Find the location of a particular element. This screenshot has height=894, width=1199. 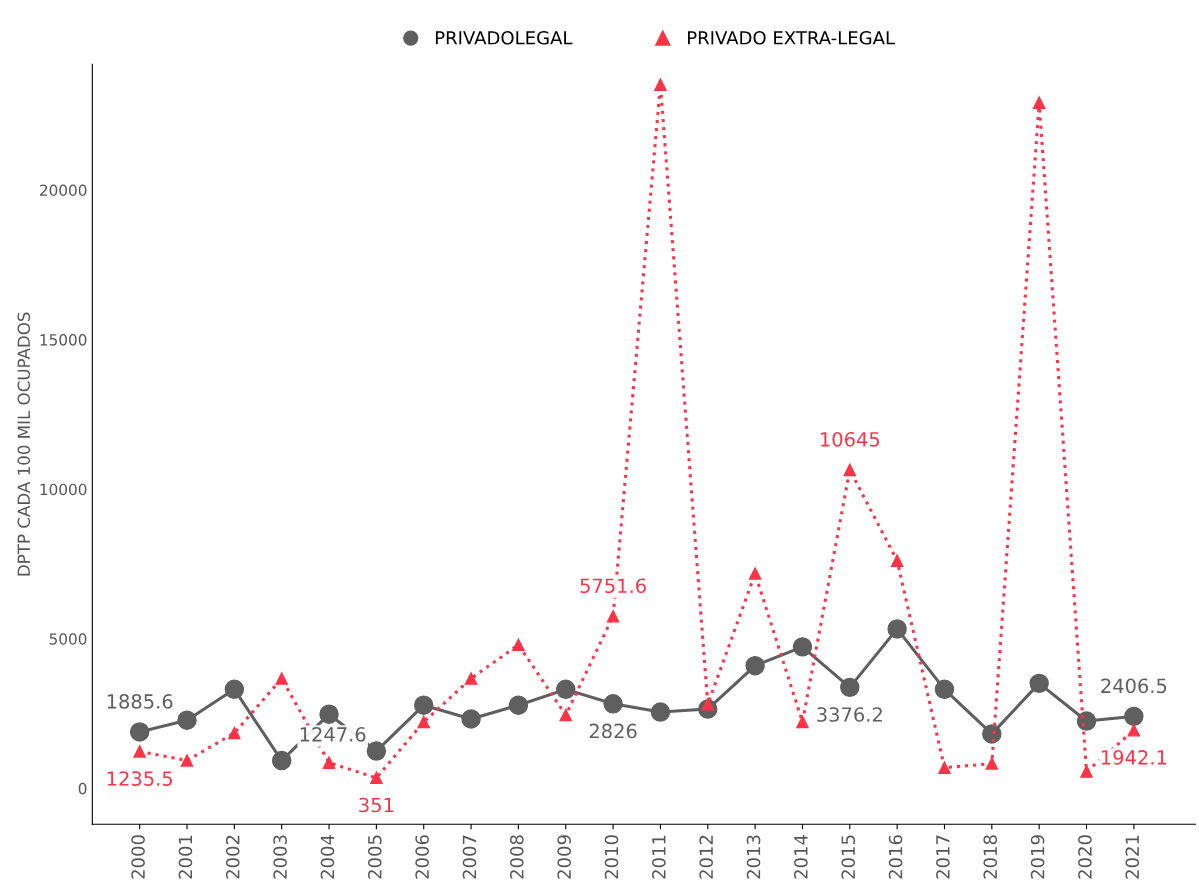

data-label: 1942.1 is located at coordinates (1134, 757).